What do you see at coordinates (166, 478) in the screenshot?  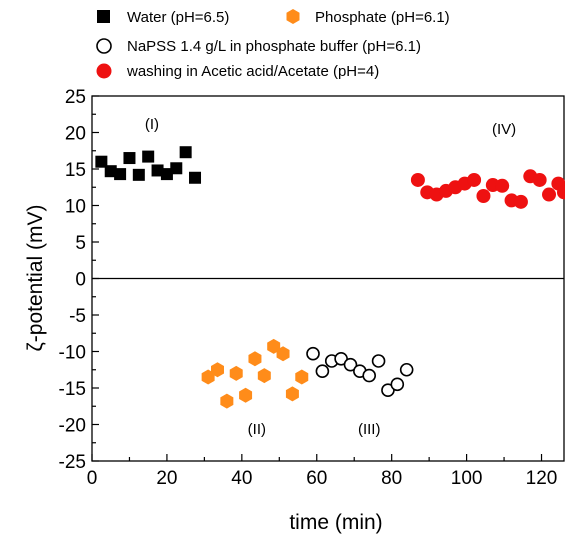 I see `x-tick-label: 20` at bounding box center [166, 478].